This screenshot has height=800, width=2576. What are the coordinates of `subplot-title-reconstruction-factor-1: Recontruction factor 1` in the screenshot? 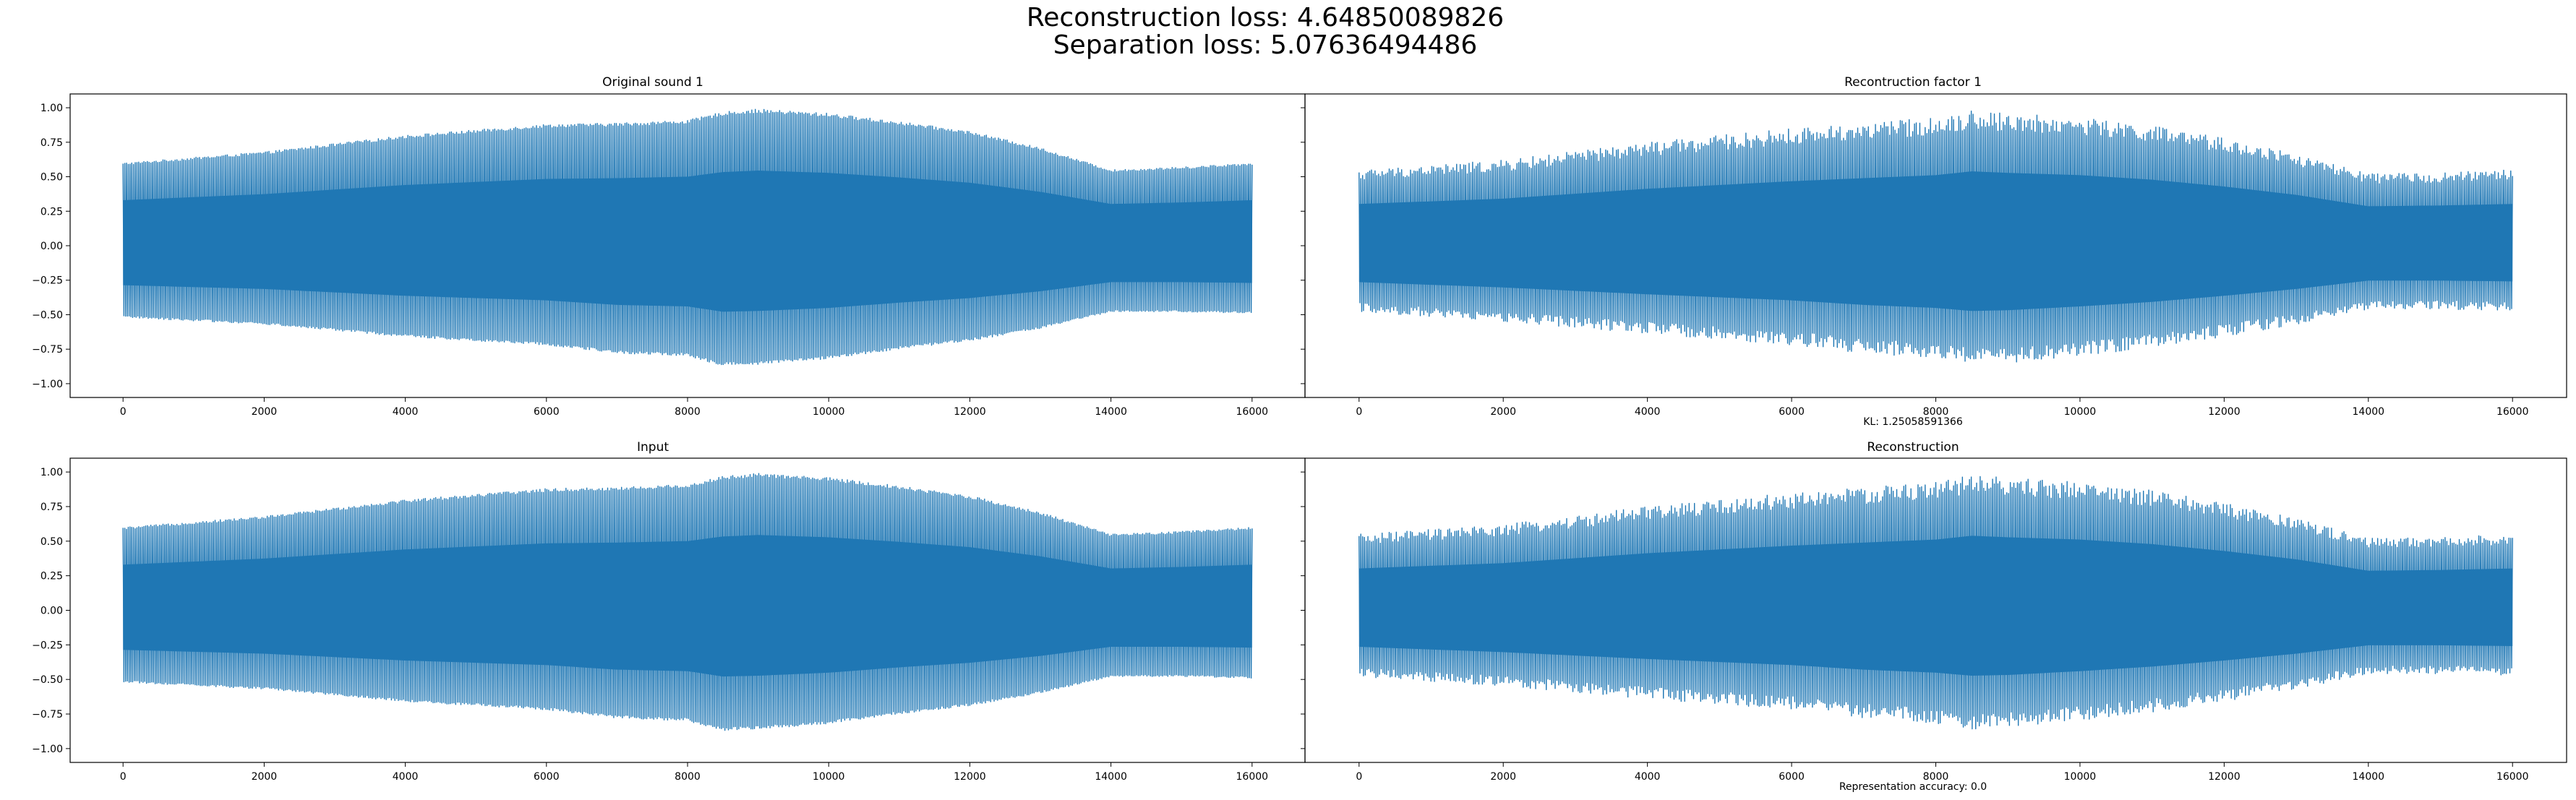 It's located at (1913, 82).